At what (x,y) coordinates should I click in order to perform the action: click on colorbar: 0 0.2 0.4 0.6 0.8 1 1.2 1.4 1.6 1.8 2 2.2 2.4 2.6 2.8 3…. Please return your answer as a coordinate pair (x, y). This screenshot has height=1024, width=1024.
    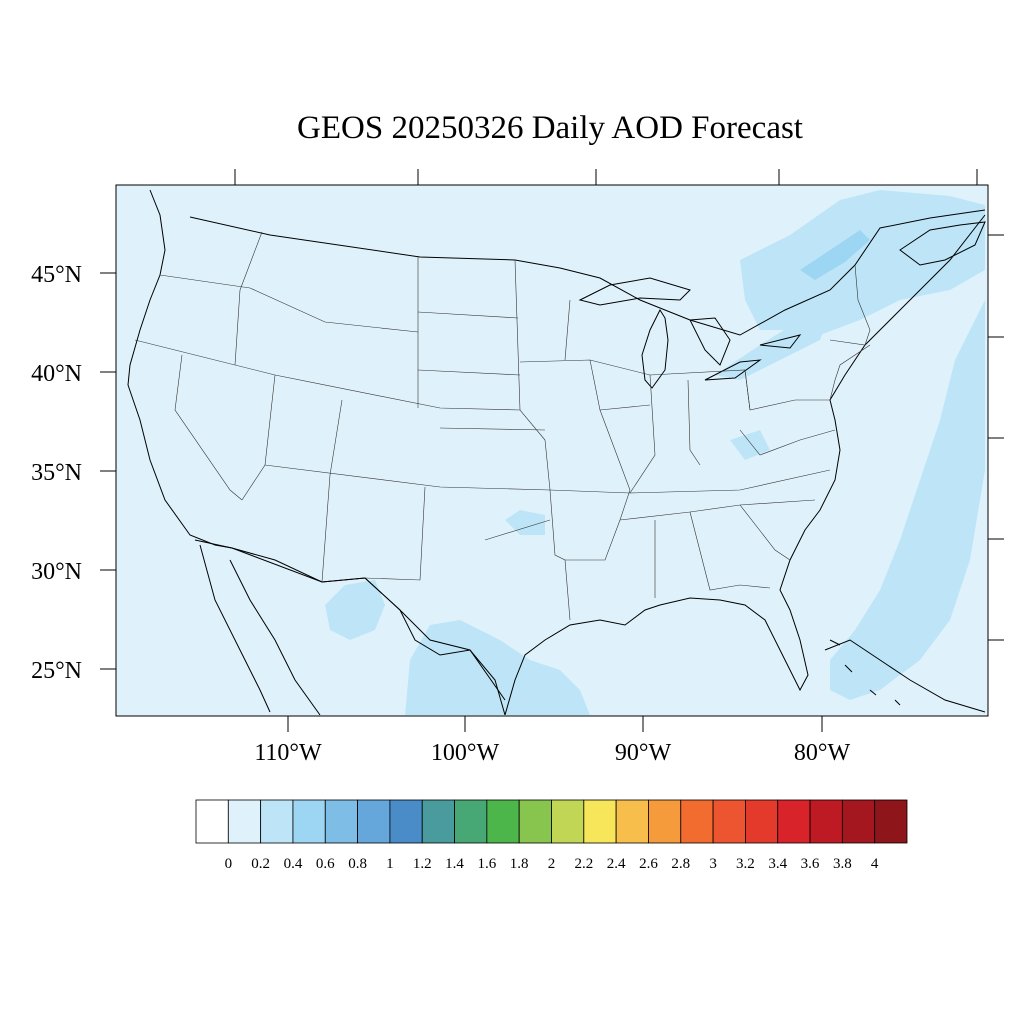
    Looking at the image, I should click on (551, 835).